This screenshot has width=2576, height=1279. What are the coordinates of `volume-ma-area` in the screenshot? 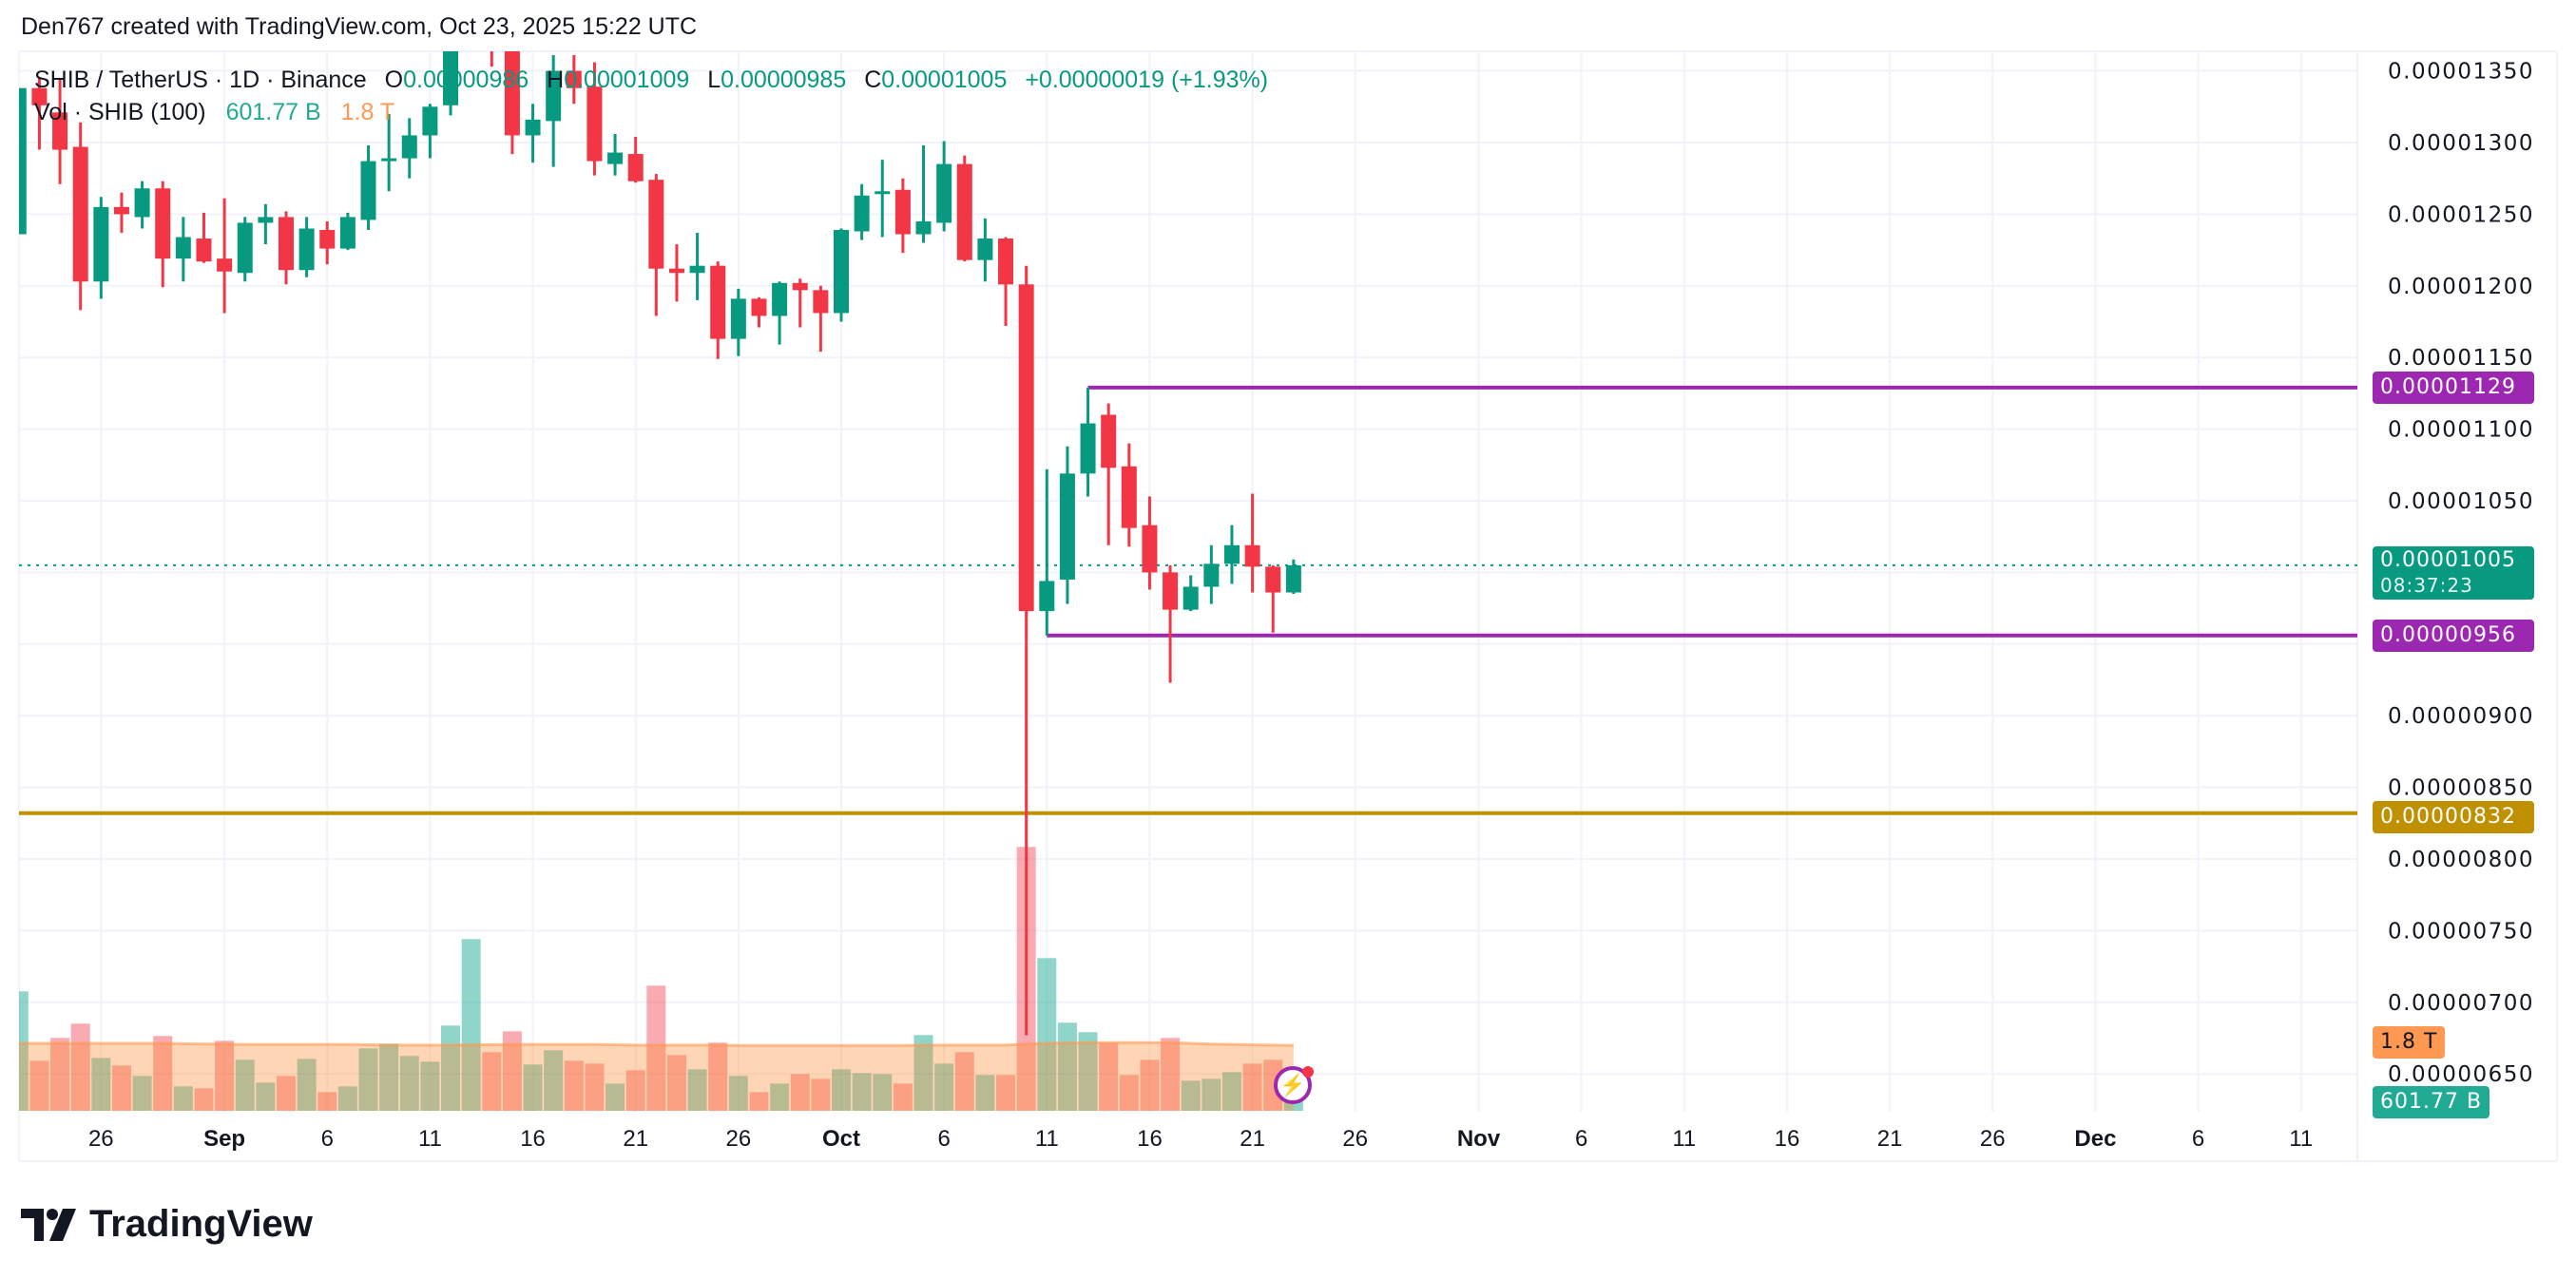 It's located at (656, 1077).